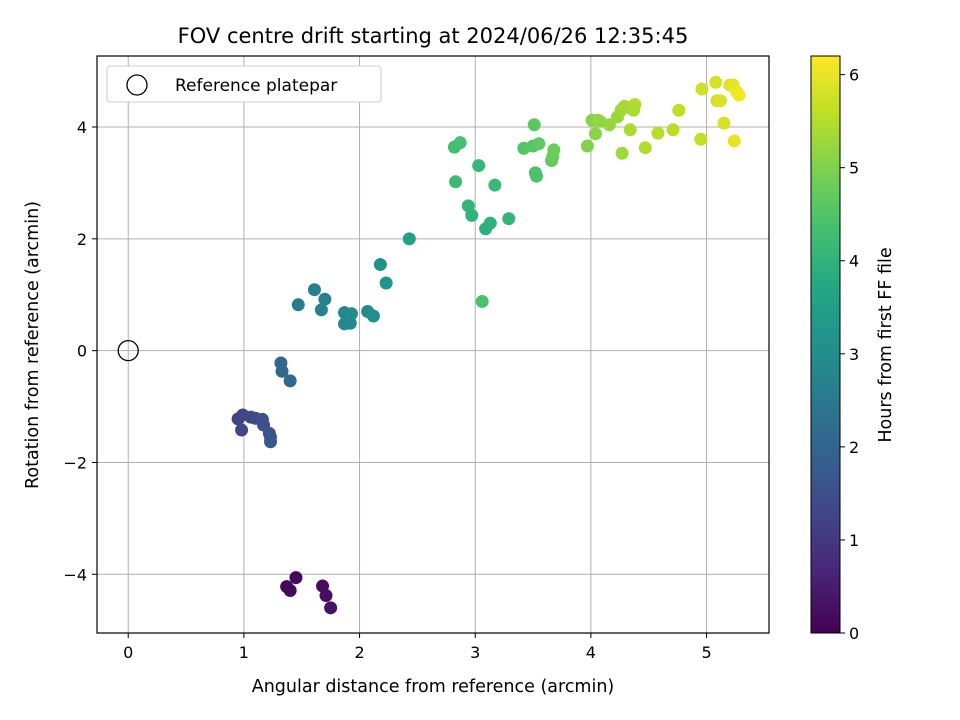 The image size is (960, 720). I want to click on colorbar: 0 1 2 3 4 5 6 Hours from first FF file, so click(853, 349).